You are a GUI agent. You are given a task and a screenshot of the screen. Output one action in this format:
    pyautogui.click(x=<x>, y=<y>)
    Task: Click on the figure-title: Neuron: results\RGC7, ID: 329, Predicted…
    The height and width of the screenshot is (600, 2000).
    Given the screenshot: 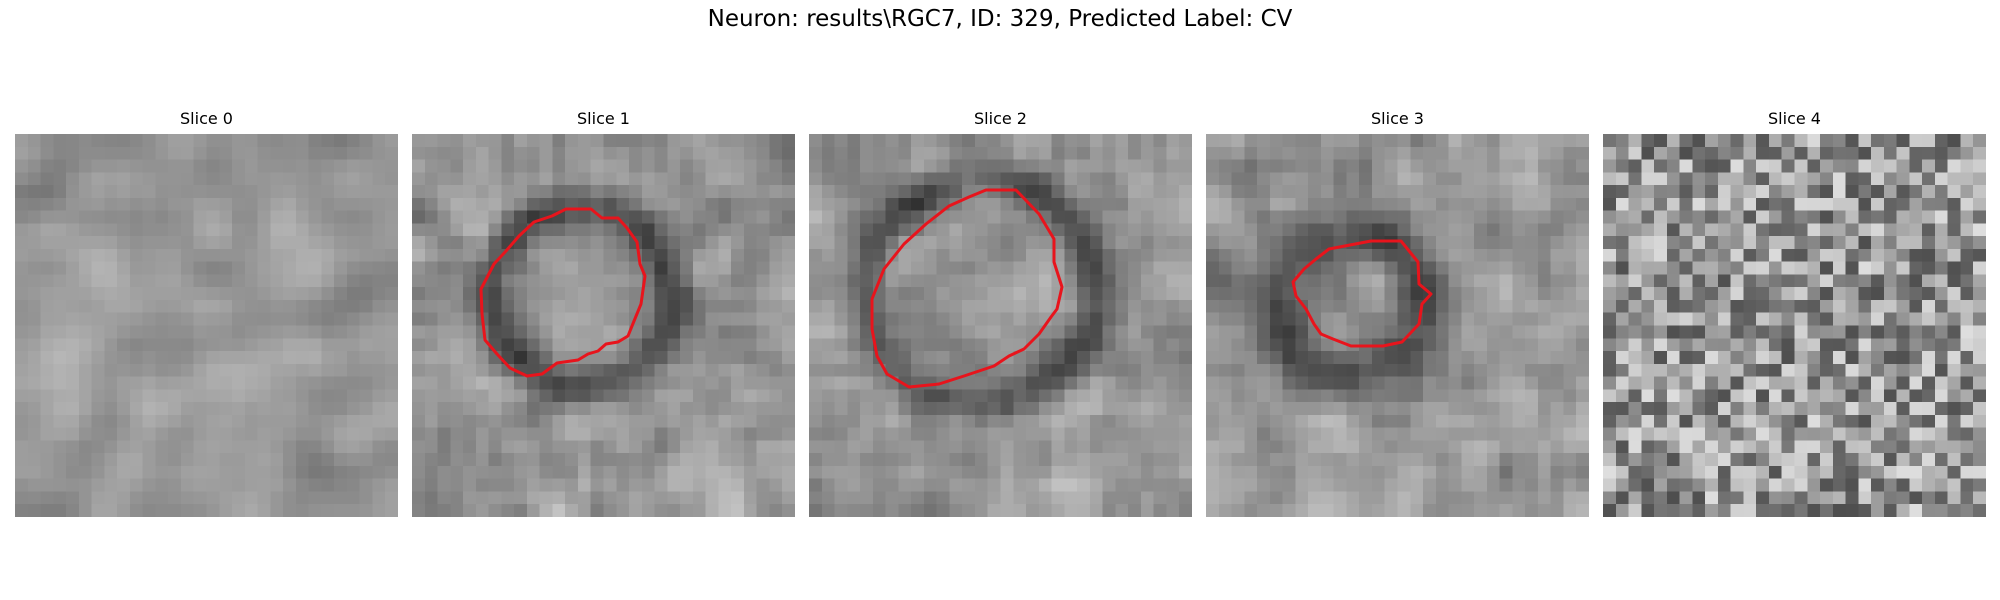 What is the action you would take?
    pyautogui.click(x=1000, y=19)
    